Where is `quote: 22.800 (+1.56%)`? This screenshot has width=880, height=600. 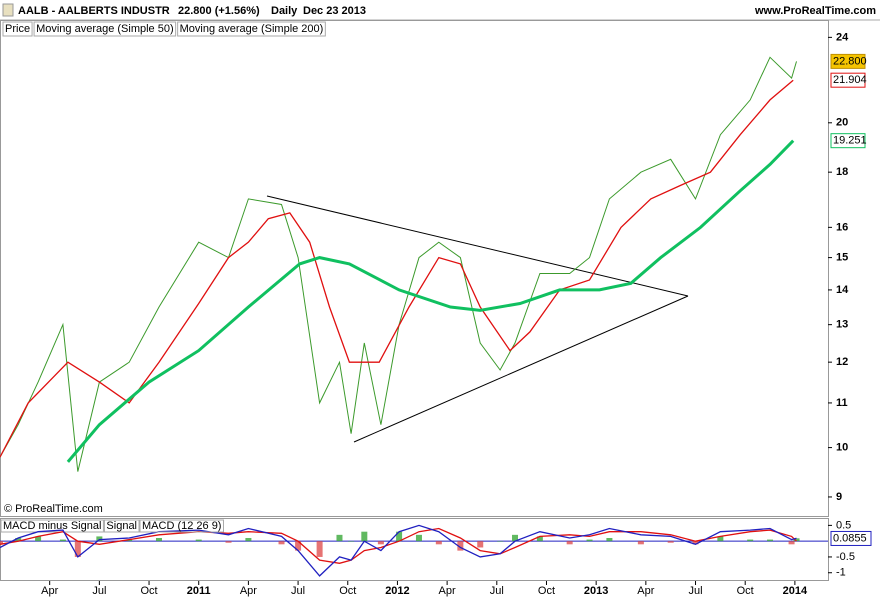
quote: 22.800 (+1.56%) is located at coordinates (219, 11).